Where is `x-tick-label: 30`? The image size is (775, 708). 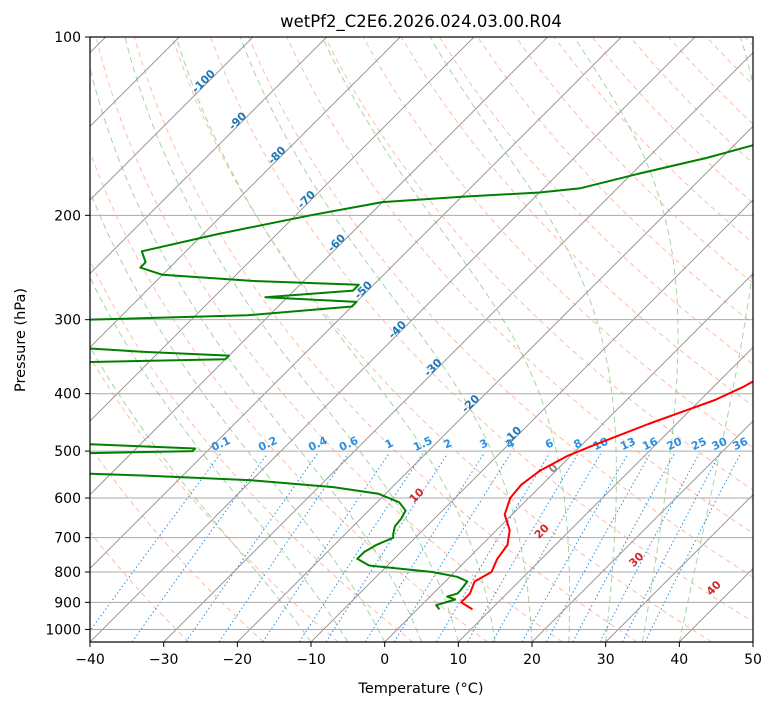 x-tick-label: 30 is located at coordinates (606, 660).